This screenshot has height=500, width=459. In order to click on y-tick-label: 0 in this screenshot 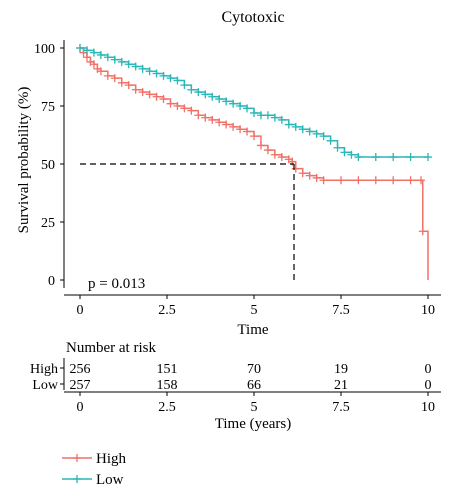, I will do `click(51, 281)`.